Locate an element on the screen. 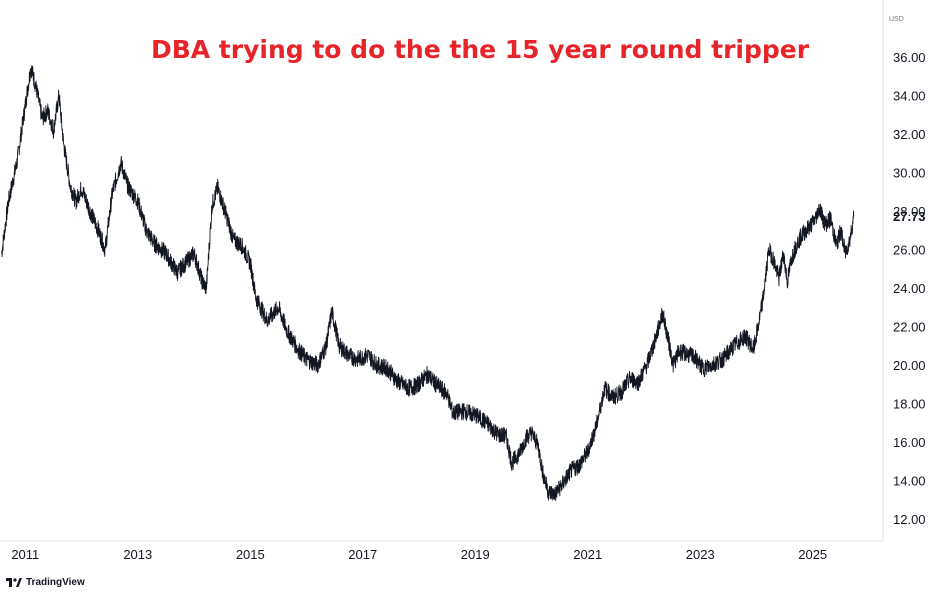 Image resolution: width=941 pixels, height=597 pixels. y-tick-label: 30.00 is located at coordinates (909, 173).